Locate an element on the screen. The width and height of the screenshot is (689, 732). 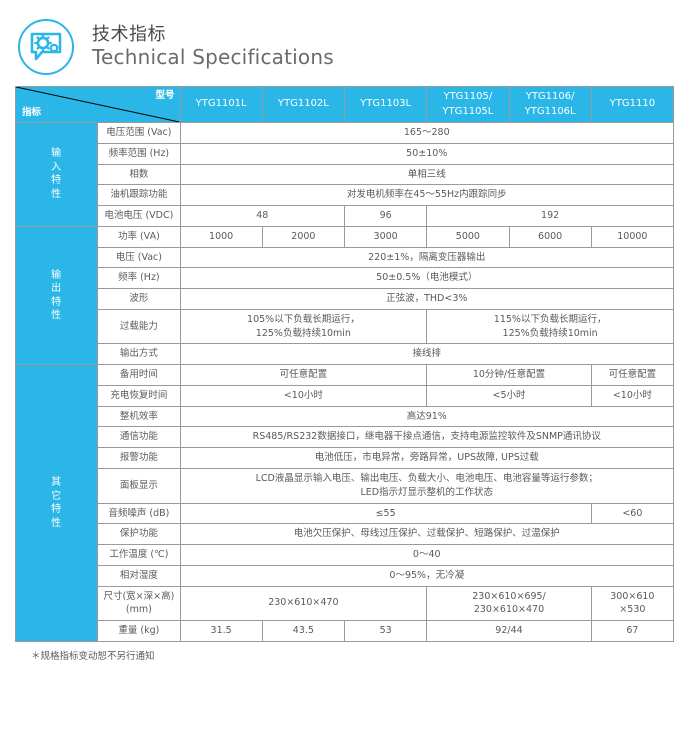
value-cell: 高达91% is located at coordinates (426, 416).